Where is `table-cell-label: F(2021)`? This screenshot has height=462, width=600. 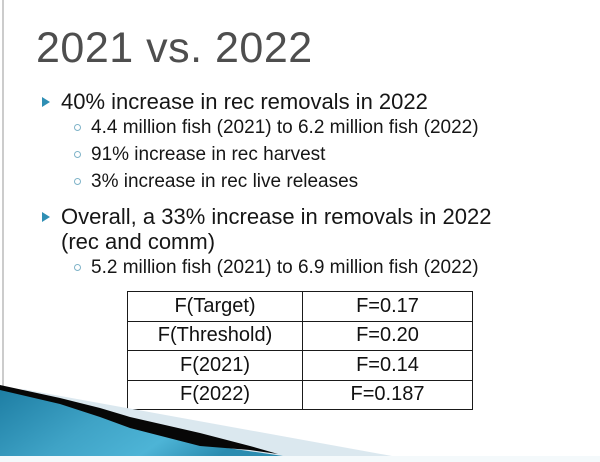
table-cell-label: F(2021) is located at coordinates (215, 365).